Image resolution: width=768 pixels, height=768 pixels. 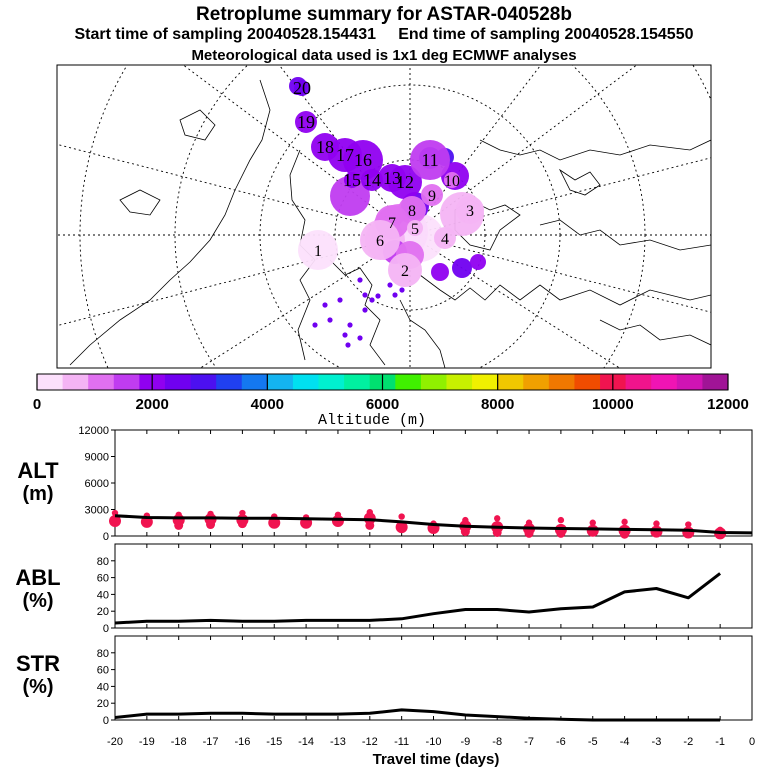 What do you see at coordinates (372, 180) in the screenshot?
I see `plume-day-label: 14` at bounding box center [372, 180].